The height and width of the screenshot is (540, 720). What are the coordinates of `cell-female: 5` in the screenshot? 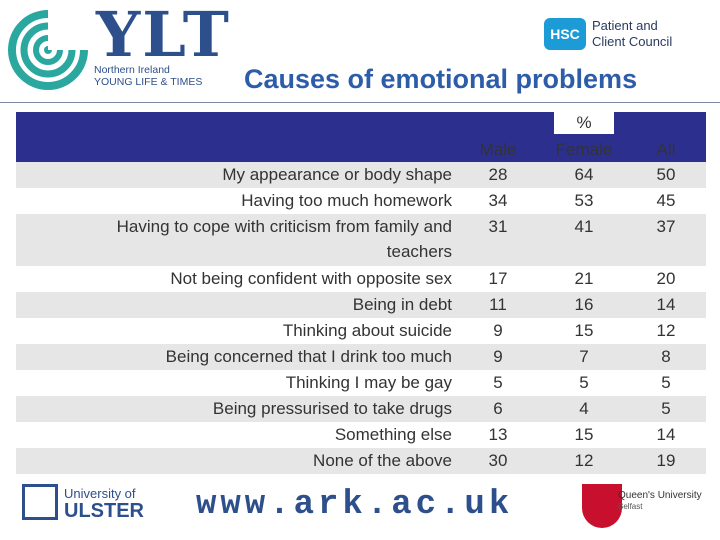 It's located at (584, 382).